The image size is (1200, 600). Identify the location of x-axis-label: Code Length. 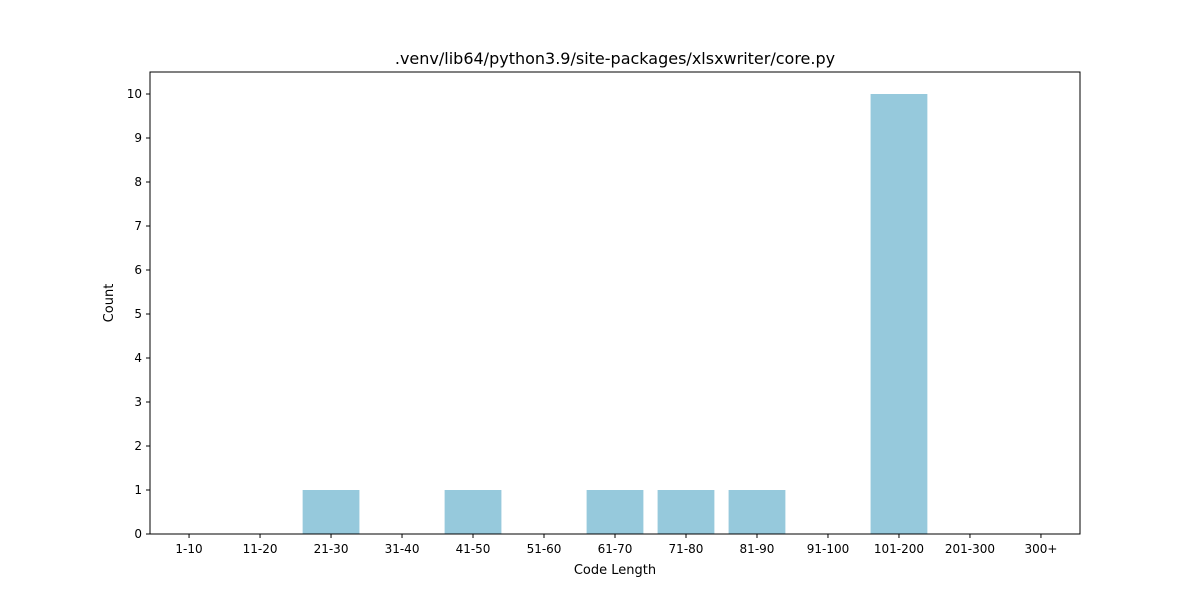
(615, 570).